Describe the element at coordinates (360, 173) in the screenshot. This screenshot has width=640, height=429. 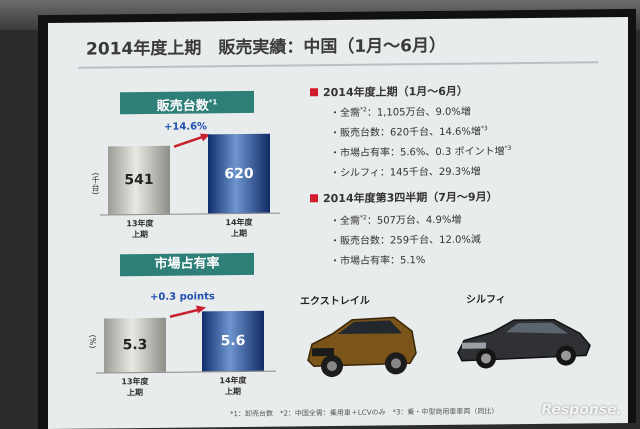
I see `section1-item-label: シルフィ` at that location.